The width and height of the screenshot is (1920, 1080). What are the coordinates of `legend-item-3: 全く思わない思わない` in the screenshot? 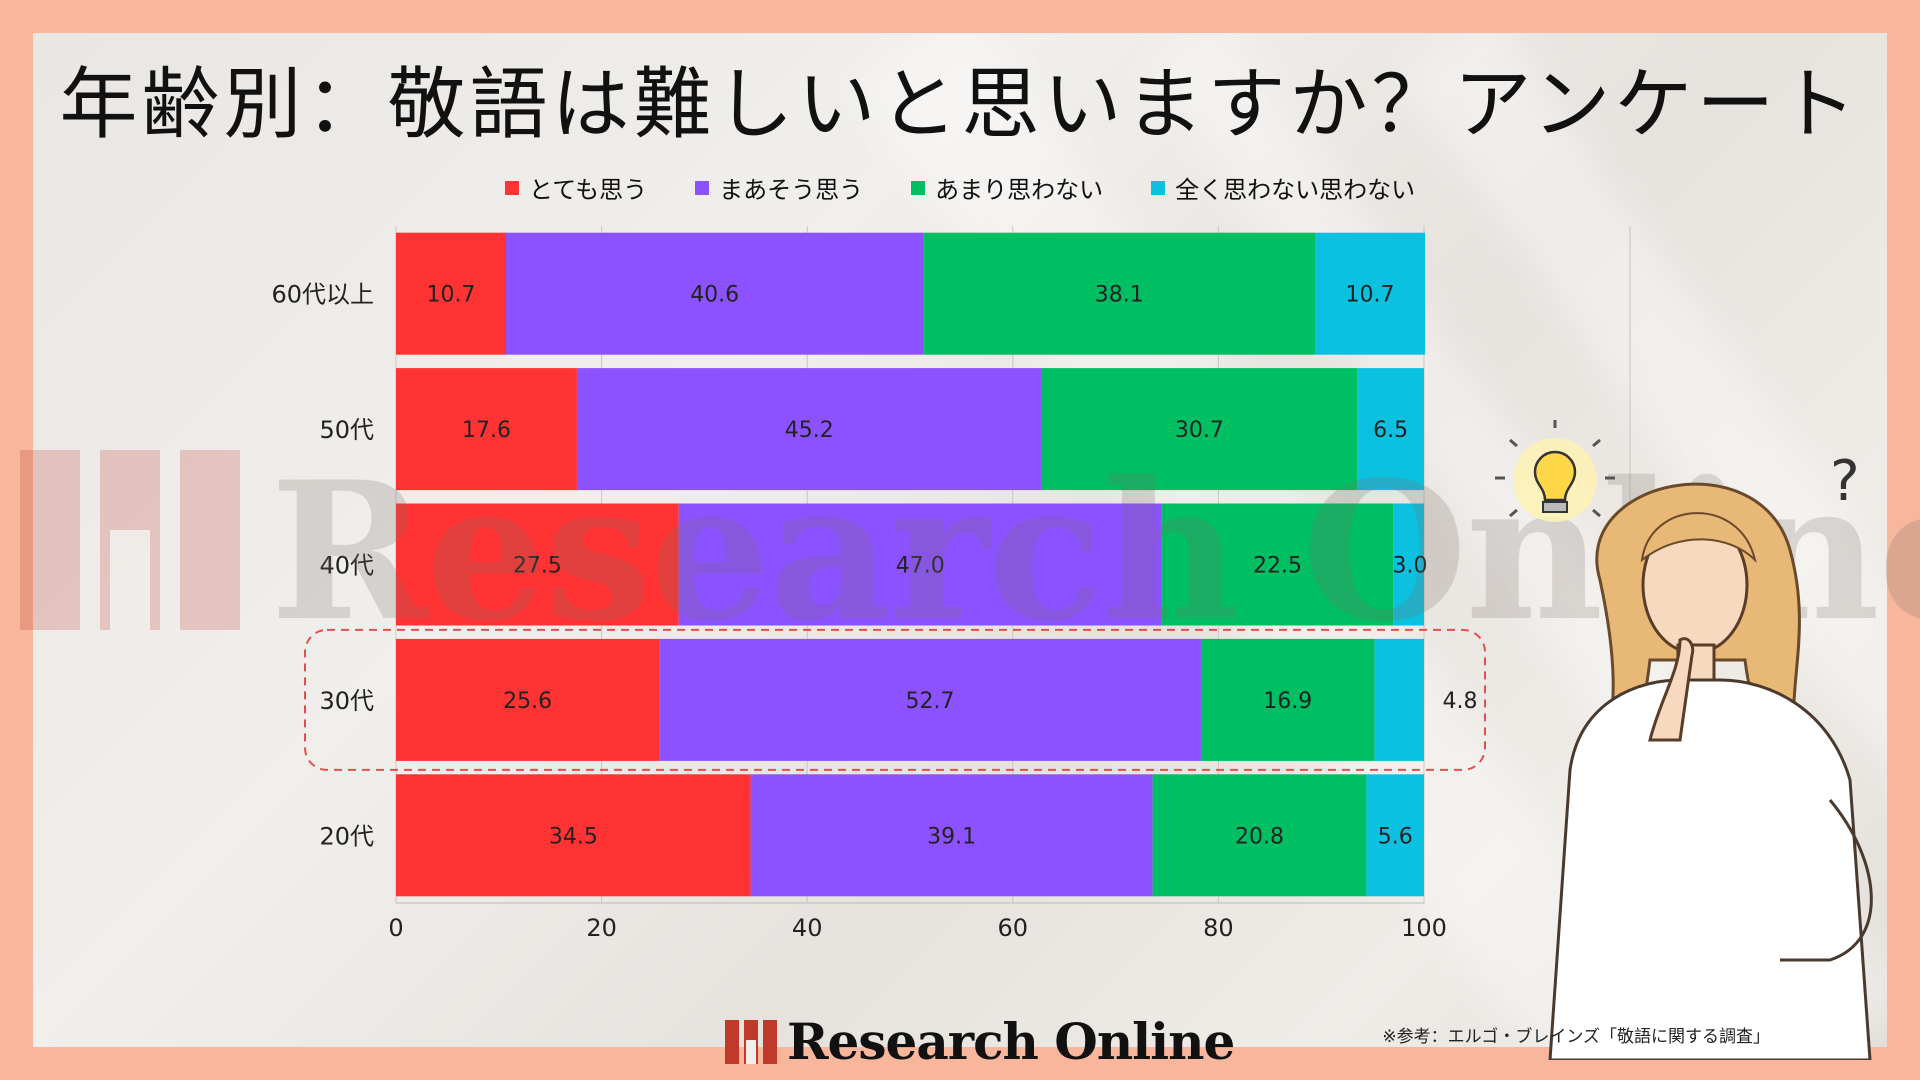 It's located at (1283, 187).